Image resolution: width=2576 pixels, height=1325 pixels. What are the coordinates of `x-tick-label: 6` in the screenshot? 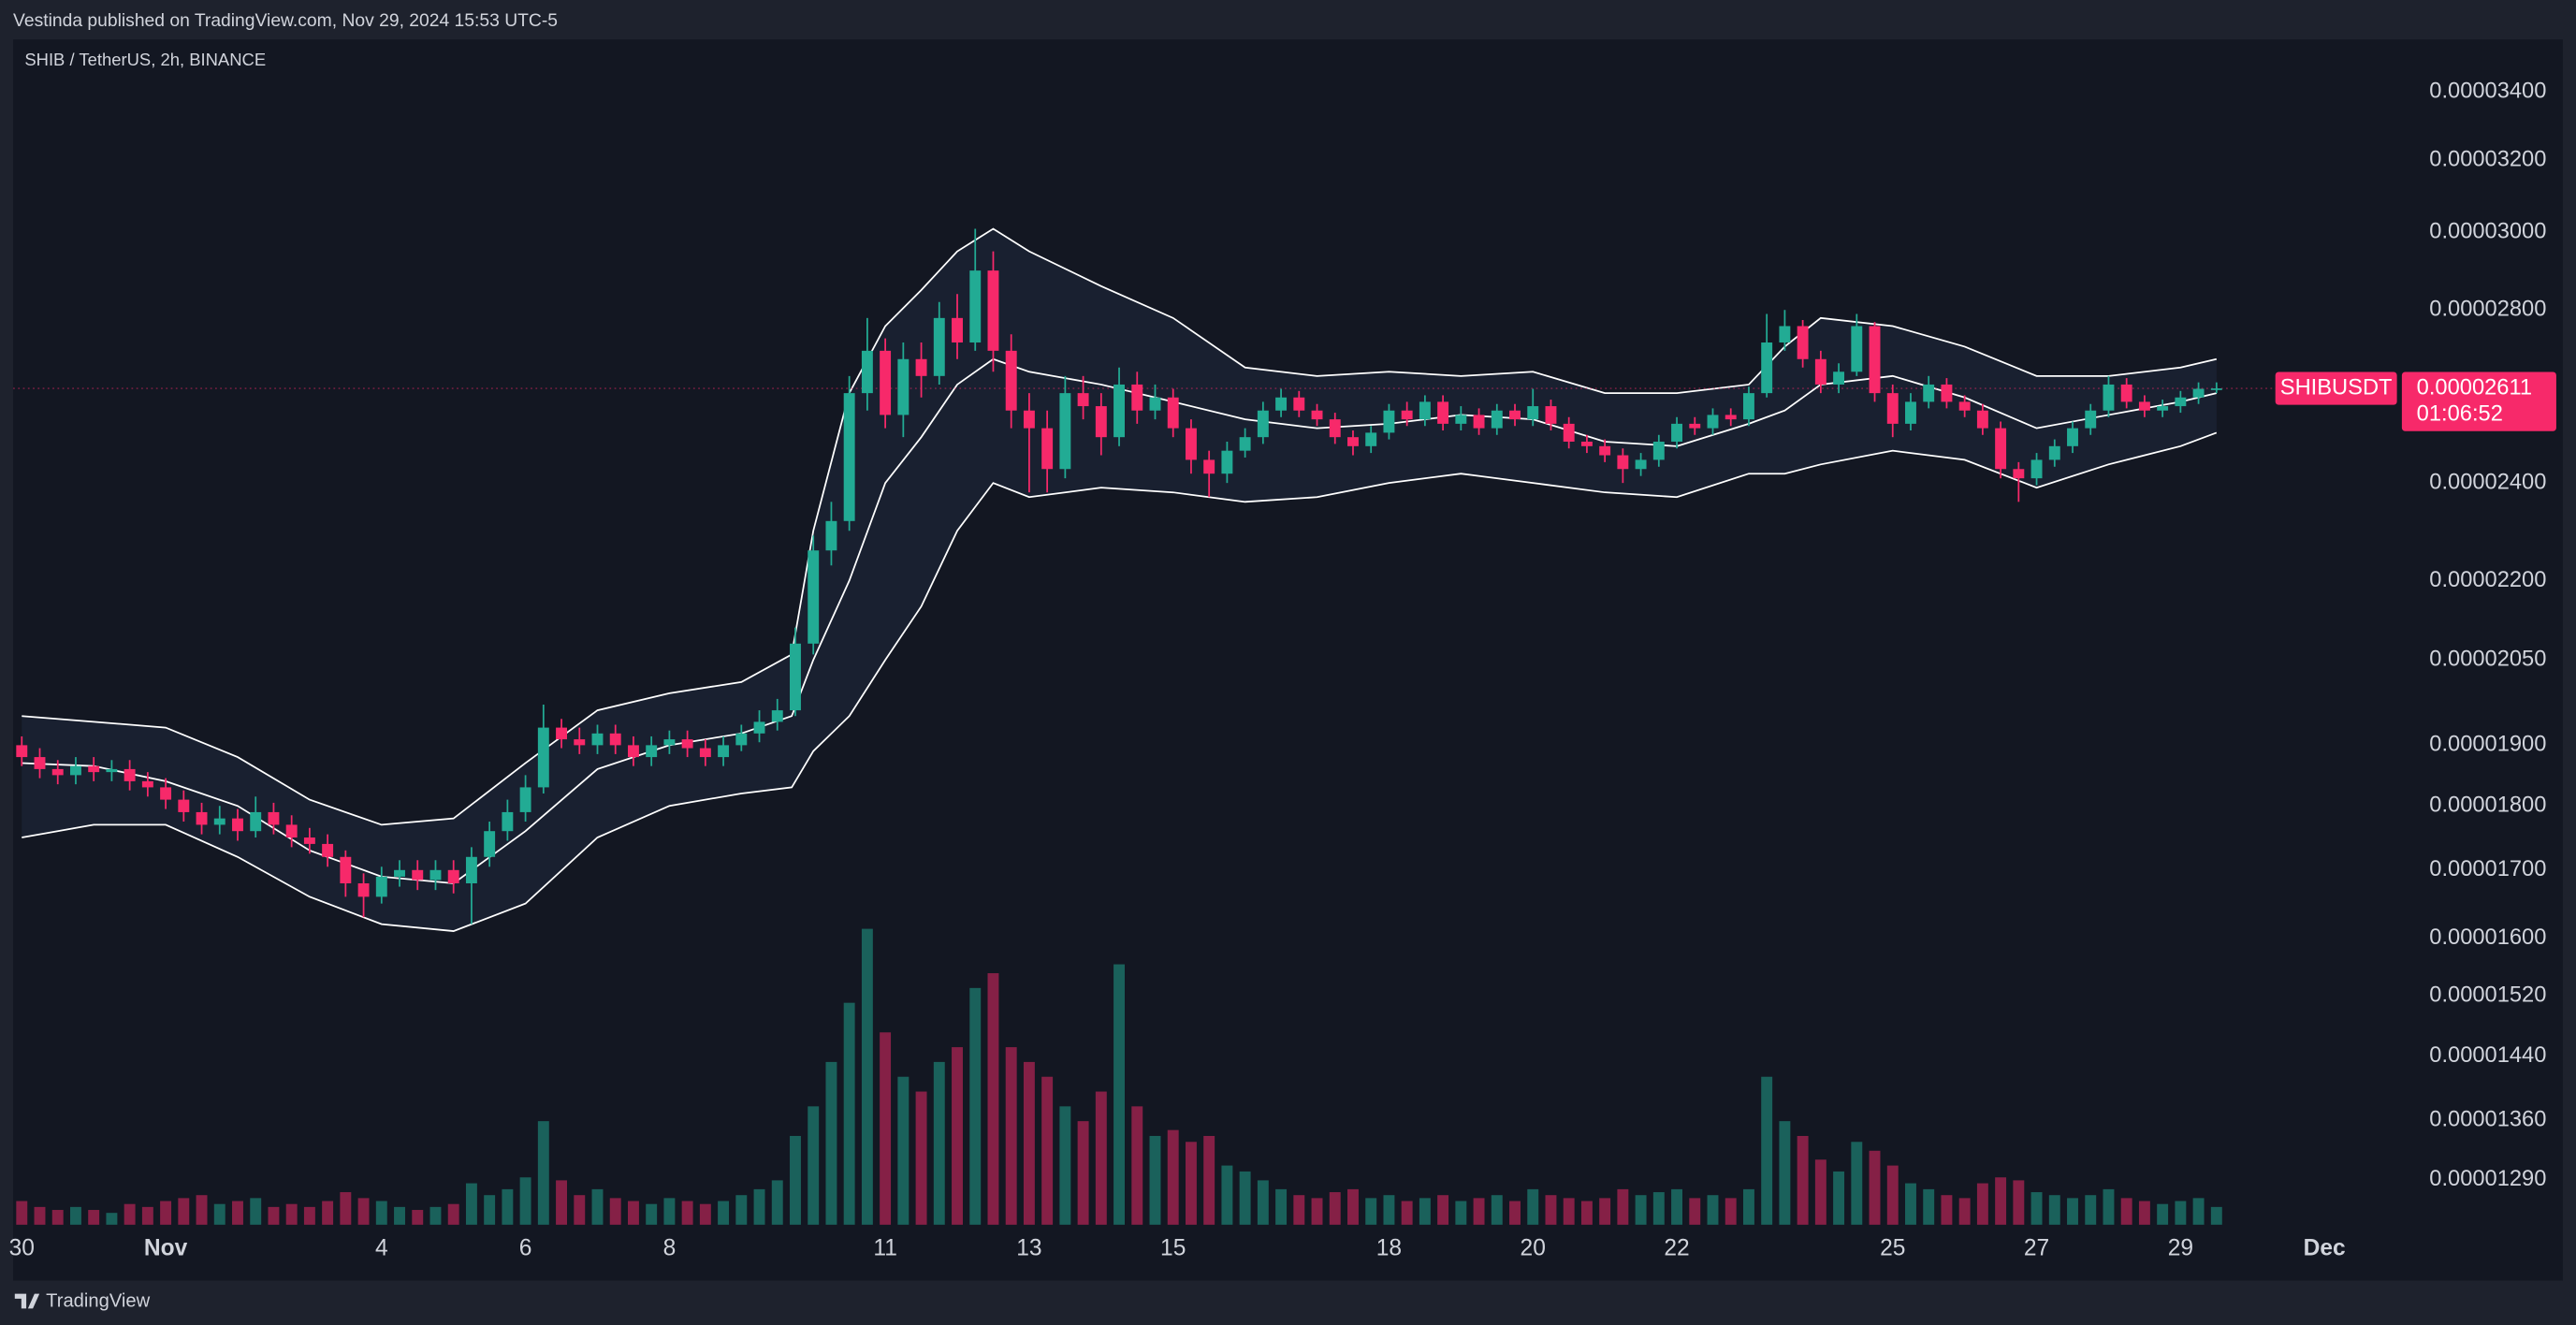 It's located at (525, 1248).